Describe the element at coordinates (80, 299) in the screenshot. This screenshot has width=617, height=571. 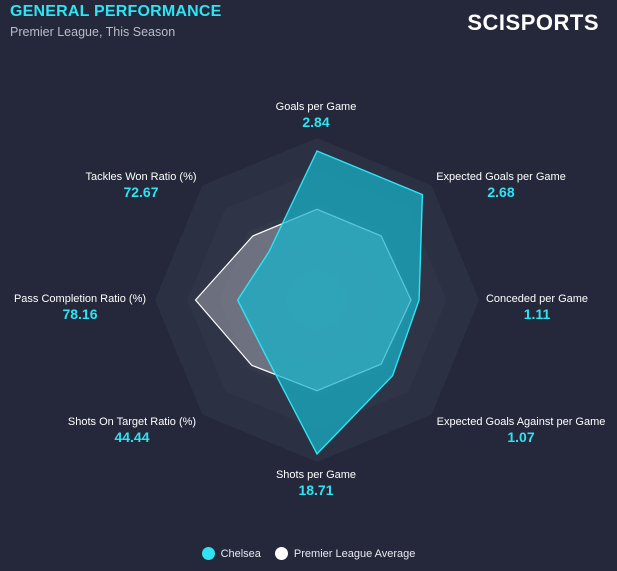
I see `axis-label-pass-completion-ratio: Pass Completion Ratio (%)` at that location.